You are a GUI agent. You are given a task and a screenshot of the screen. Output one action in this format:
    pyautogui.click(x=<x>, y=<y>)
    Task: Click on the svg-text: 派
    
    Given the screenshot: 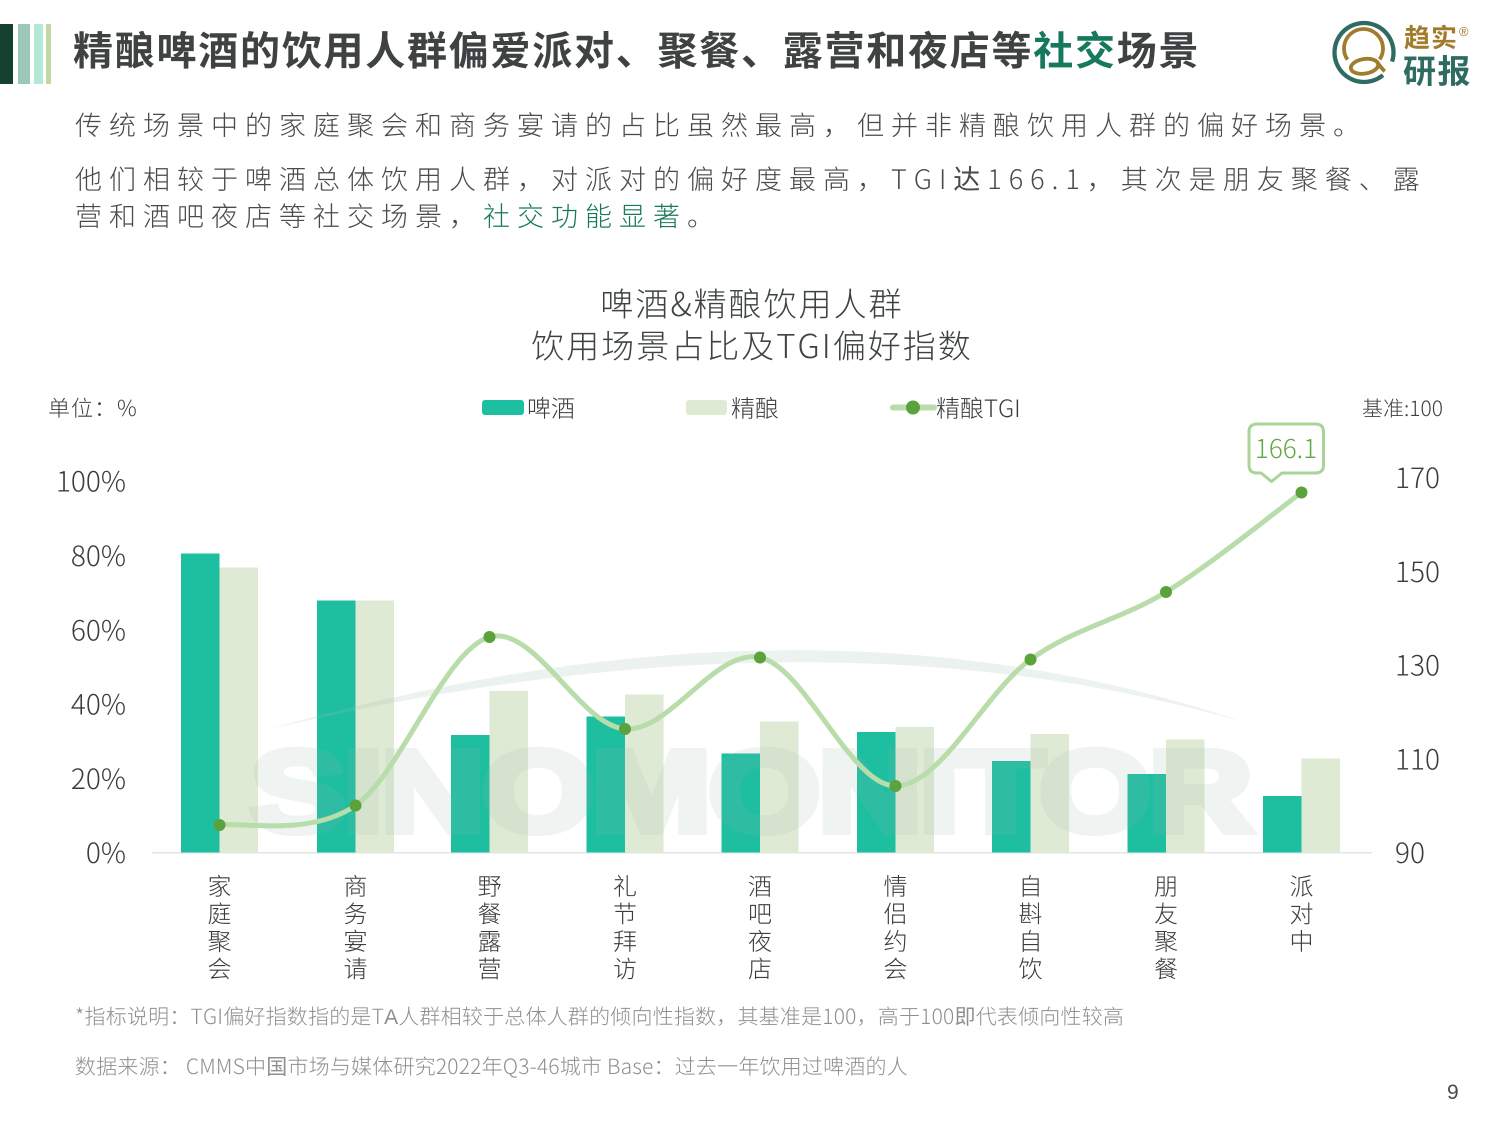 What is the action you would take?
    pyautogui.click(x=1302, y=884)
    